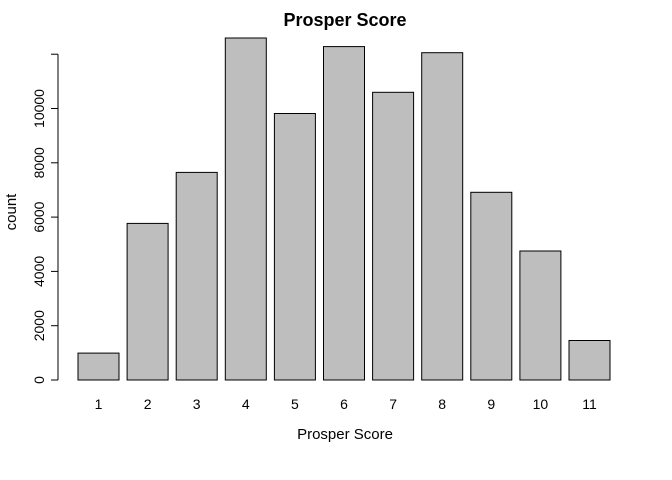 The image size is (672, 480). What do you see at coordinates (344, 20) in the screenshot?
I see `chart-title: Prosper Score` at bounding box center [344, 20].